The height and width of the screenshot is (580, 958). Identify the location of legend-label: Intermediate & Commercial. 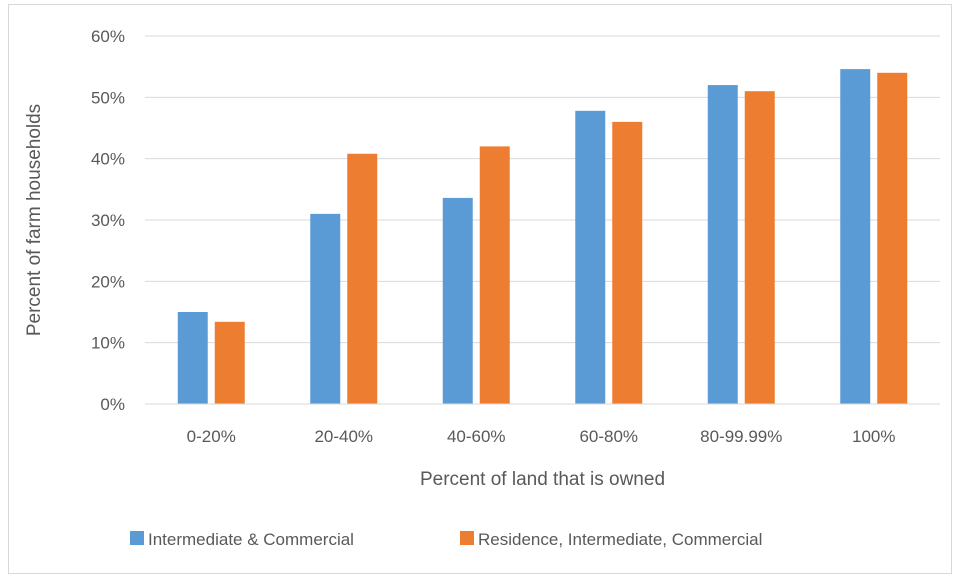
(251, 539).